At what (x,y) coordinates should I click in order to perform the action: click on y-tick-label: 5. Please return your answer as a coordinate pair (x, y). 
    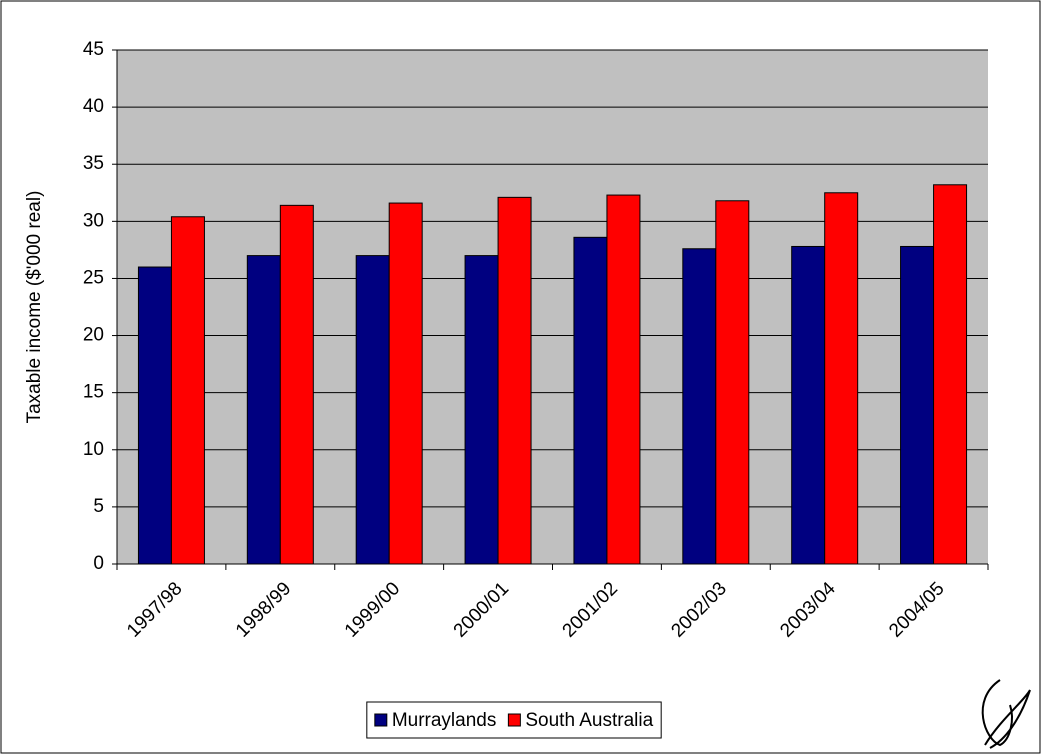
    Looking at the image, I should click on (98, 506).